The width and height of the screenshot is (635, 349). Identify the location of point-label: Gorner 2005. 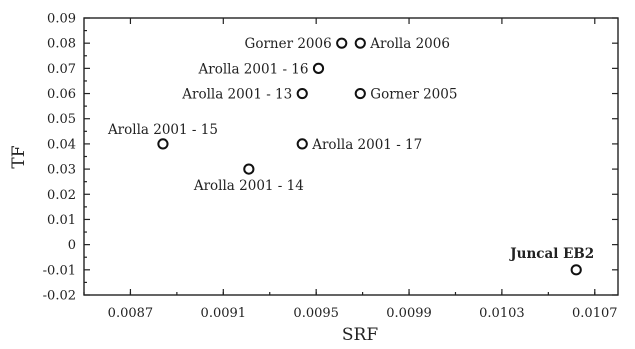
(413, 95).